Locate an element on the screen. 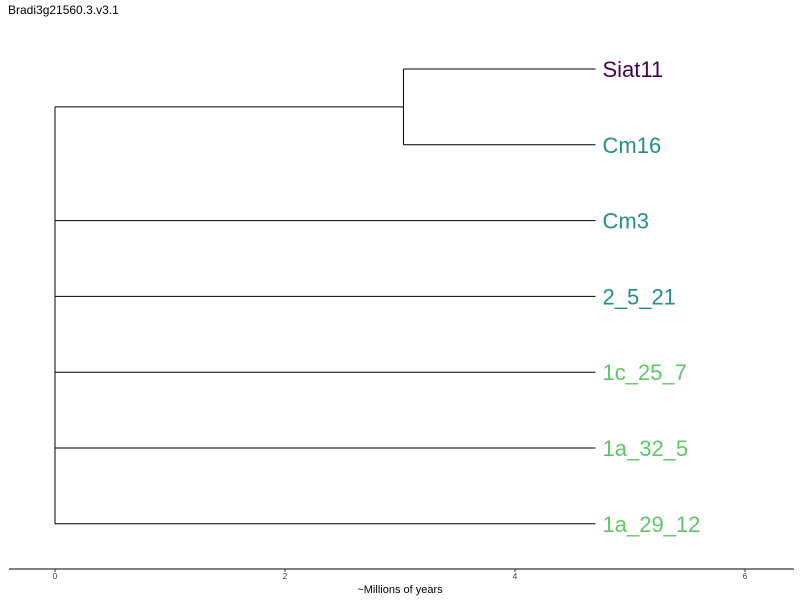  time-axis: 0 2 4 6 ~Millions of years is located at coordinates (401, 582).